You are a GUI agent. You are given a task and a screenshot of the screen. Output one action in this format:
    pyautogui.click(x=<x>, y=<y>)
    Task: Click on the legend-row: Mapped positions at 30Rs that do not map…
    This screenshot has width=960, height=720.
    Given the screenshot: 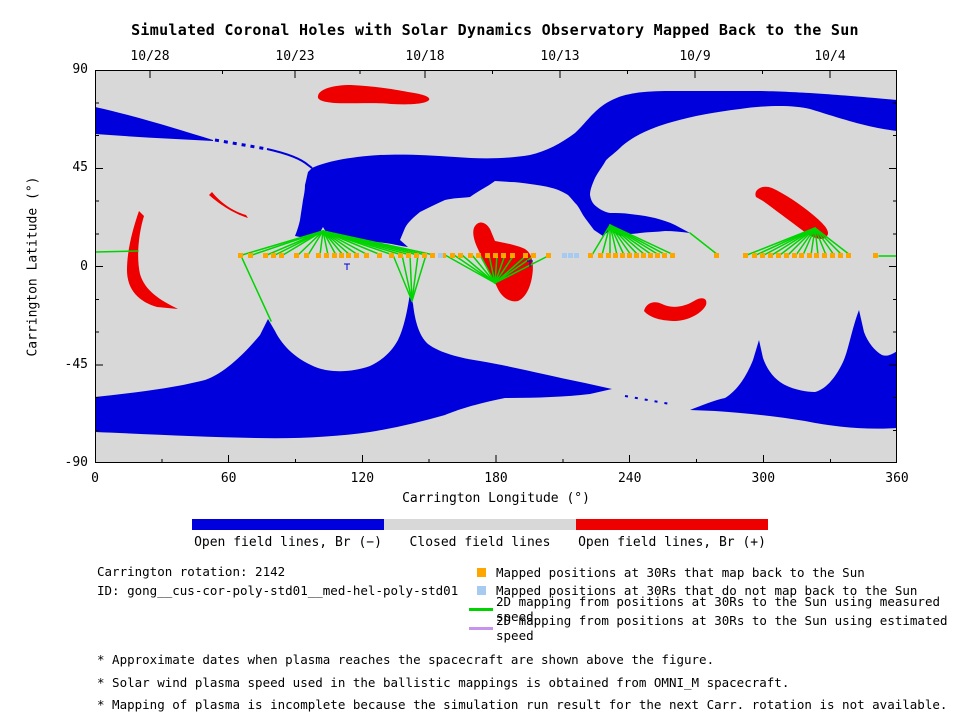 What is the action you would take?
    pyautogui.click(x=691, y=591)
    